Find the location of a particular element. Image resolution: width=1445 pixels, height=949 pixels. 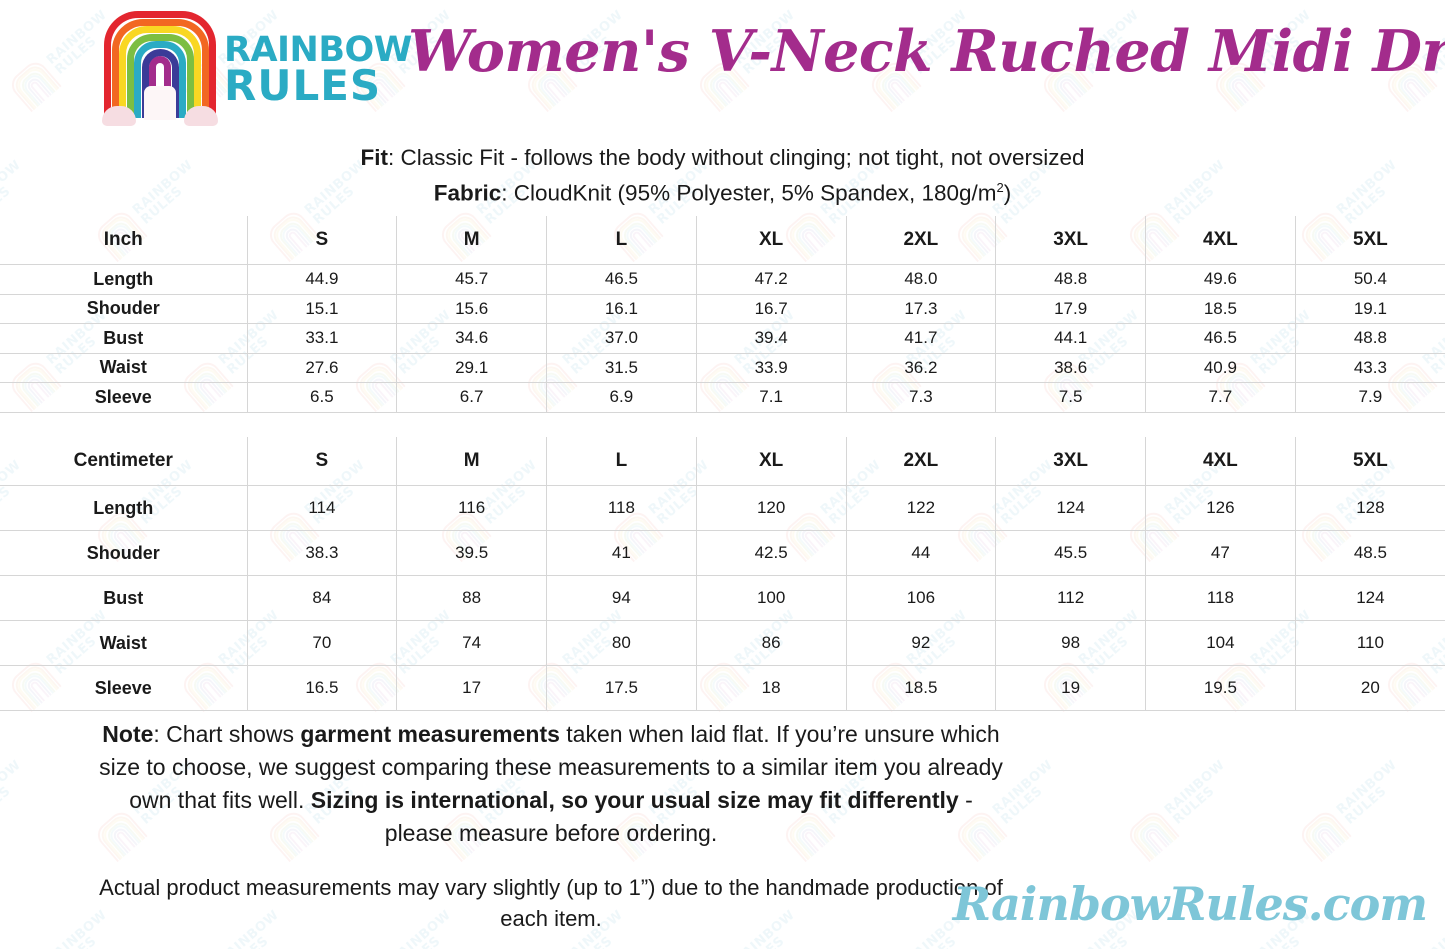

cm-cell-sleeve-xl: 18 is located at coordinates (771, 688).